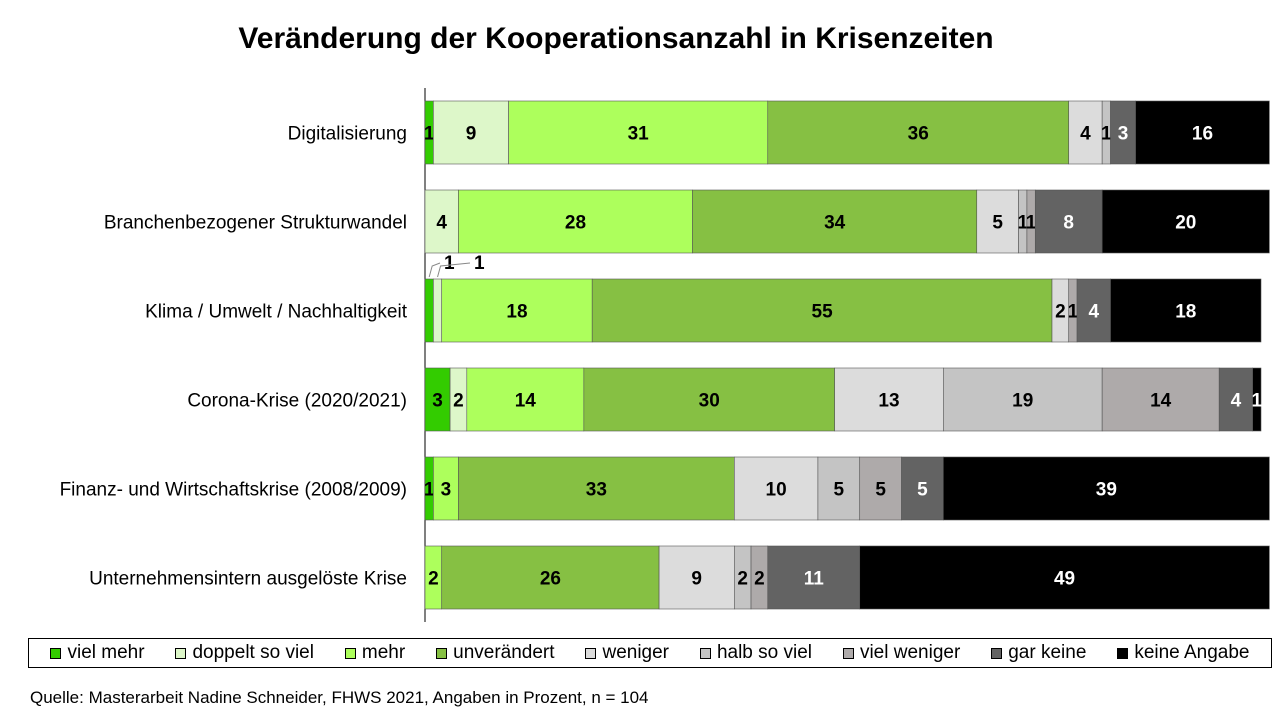 Image resolution: width=1280 pixels, height=720 pixels. I want to click on data-label: 20, so click(1185, 223).